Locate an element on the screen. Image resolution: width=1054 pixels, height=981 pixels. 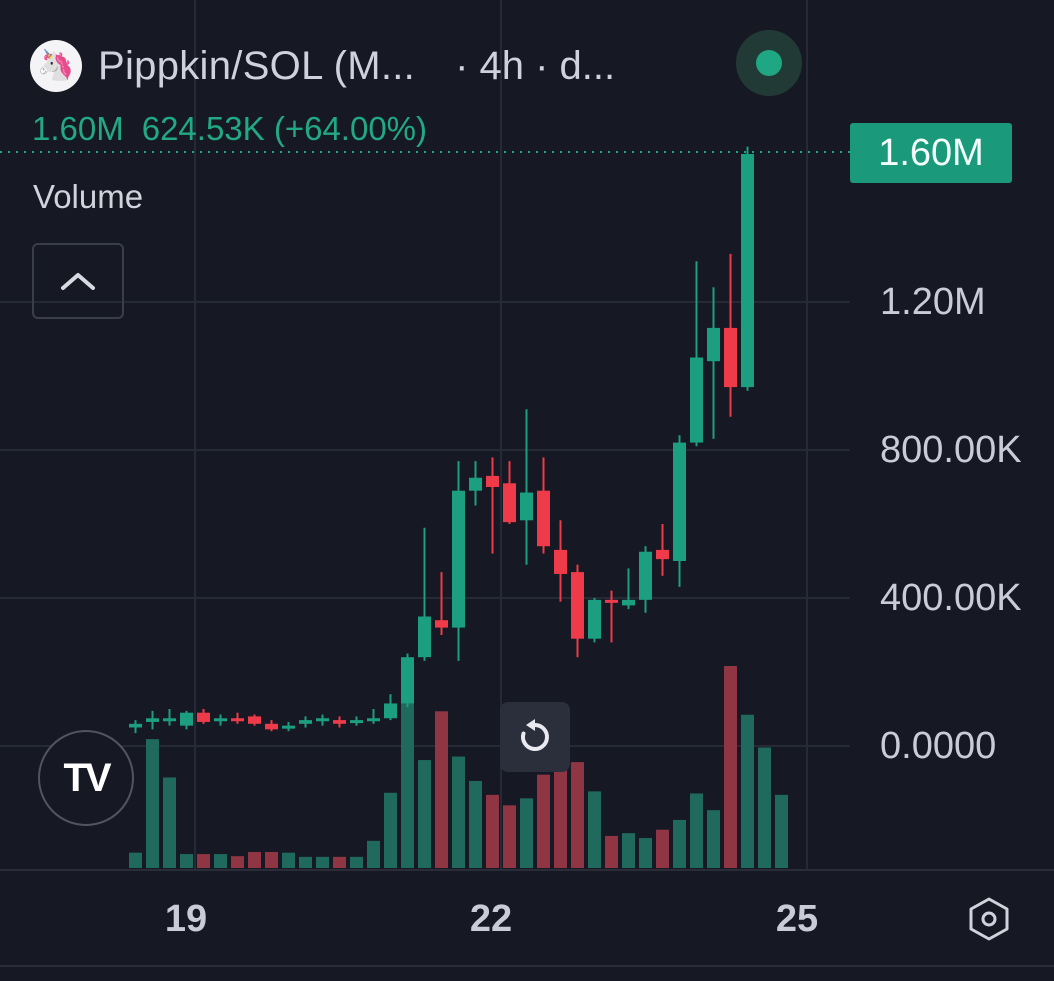
reset-icon is located at coordinates (535, 735).